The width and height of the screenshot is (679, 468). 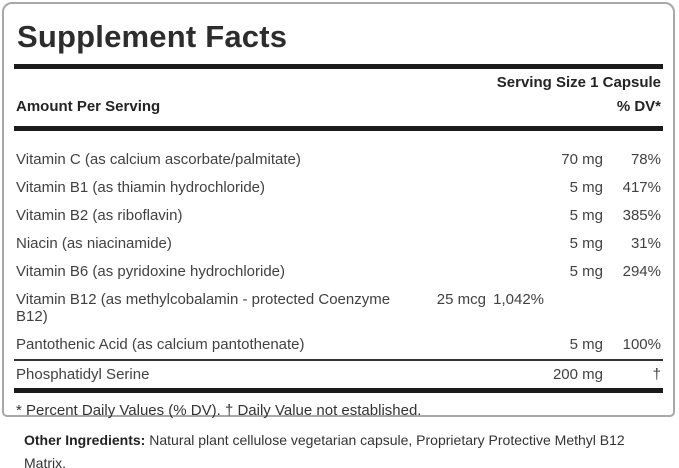 What do you see at coordinates (141, 187) in the screenshot?
I see `ingredient-name: Vitamin B1 (as thiamin hydrochloride)` at bounding box center [141, 187].